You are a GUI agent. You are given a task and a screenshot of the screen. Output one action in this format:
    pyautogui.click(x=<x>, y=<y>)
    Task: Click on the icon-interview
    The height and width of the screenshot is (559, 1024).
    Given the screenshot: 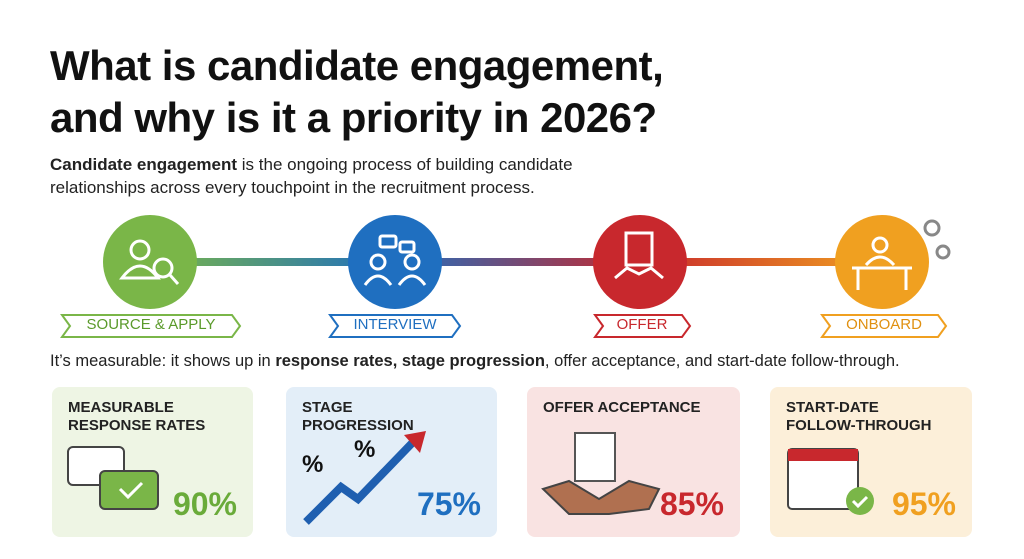 What is the action you would take?
    pyautogui.click(x=395, y=260)
    